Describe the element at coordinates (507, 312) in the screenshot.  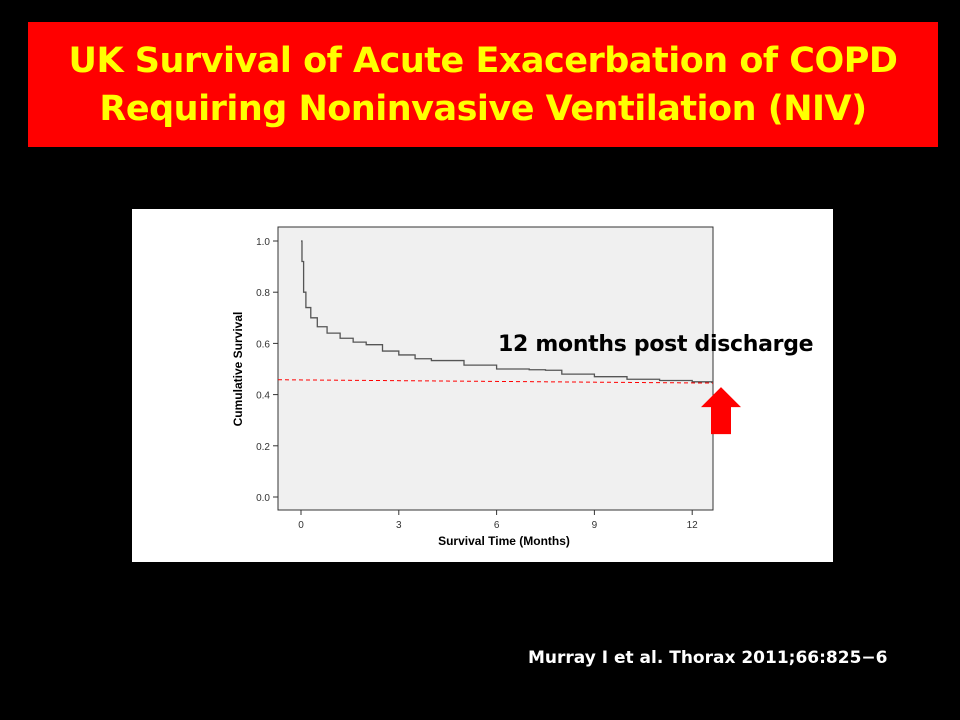
I see `survival-curve` at that location.